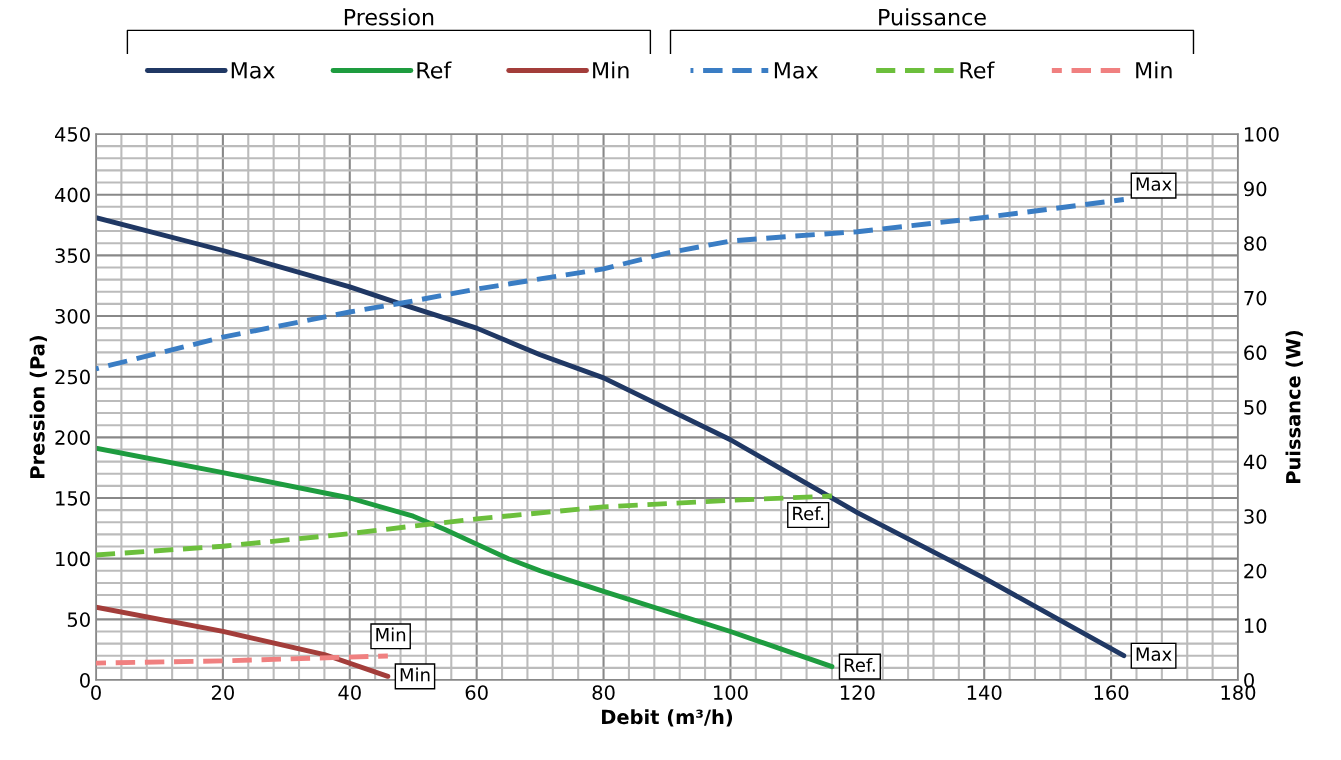 Image resolution: width=1341 pixels, height=760 pixels. Describe the element at coordinates (603, 692) in the screenshot. I see `x-tick-label: 80` at that location.